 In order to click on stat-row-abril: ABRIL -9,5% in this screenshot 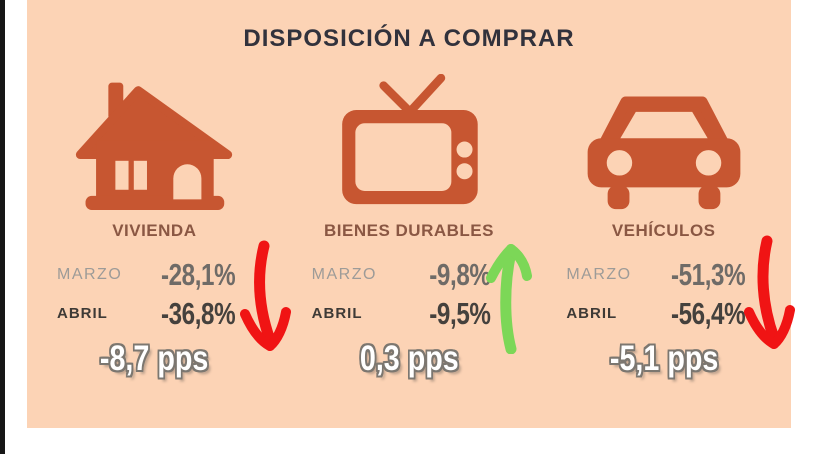, I will do `click(401, 313)`.